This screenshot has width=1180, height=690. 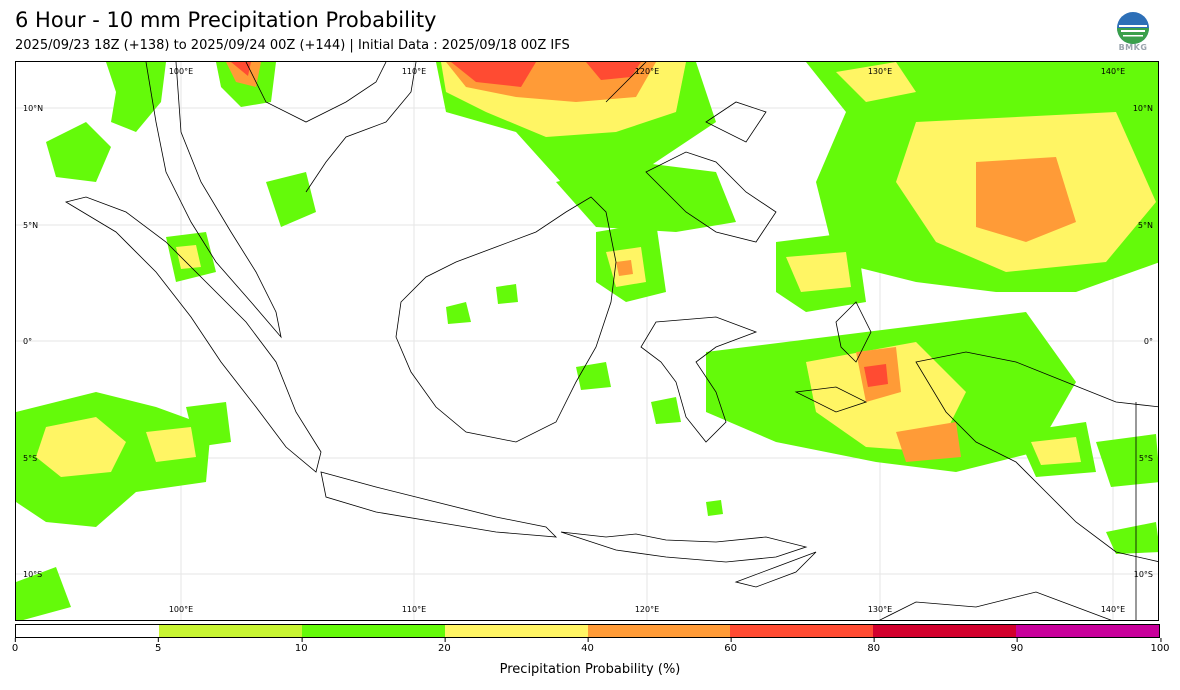 What do you see at coordinates (730, 646) in the screenshot?
I see `colorbar-tick: 60` at bounding box center [730, 646].